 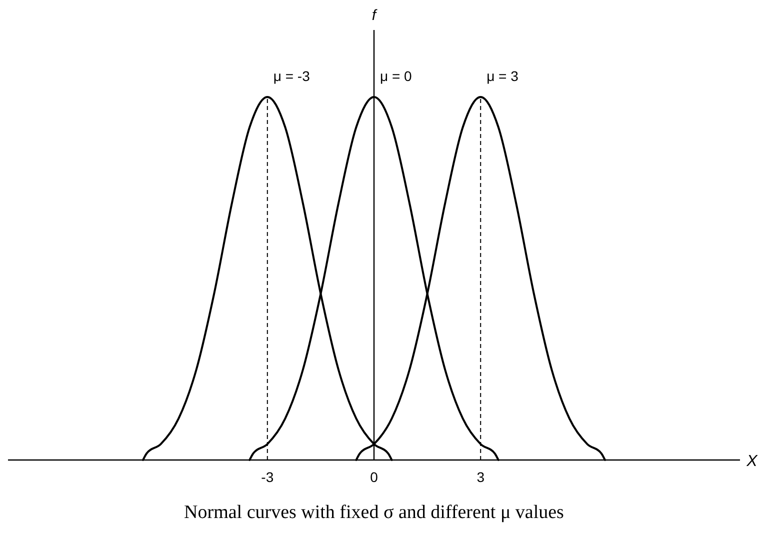 What do you see at coordinates (374, 512) in the screenshot?
I see `text: Normal curves with fixed σ and different μ values` at bounding box center [374, 512].